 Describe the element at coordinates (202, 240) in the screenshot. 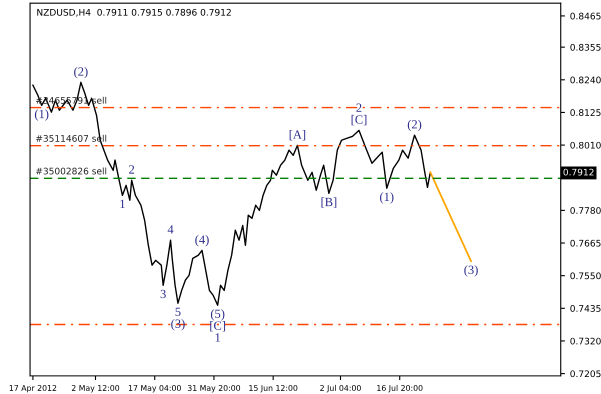

I see `annotation: (4)` at that location.